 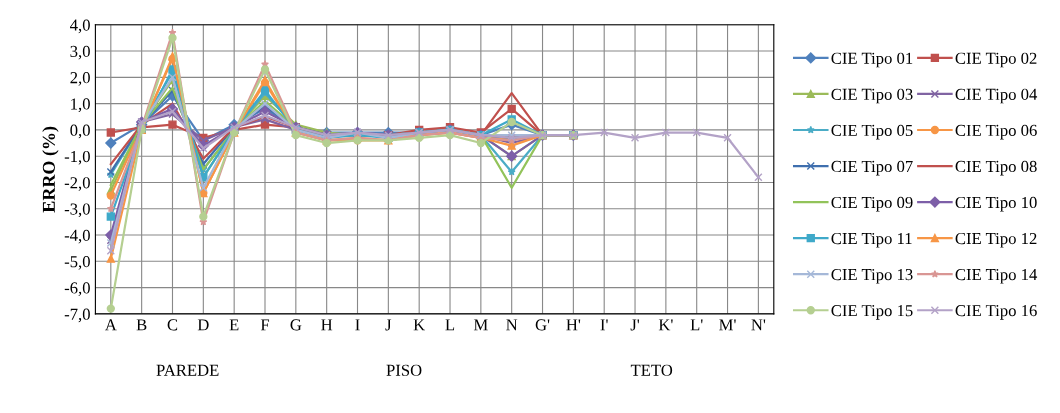 I want to click on legend-label: CIE Tipo 12, so click(x=996, y=240).